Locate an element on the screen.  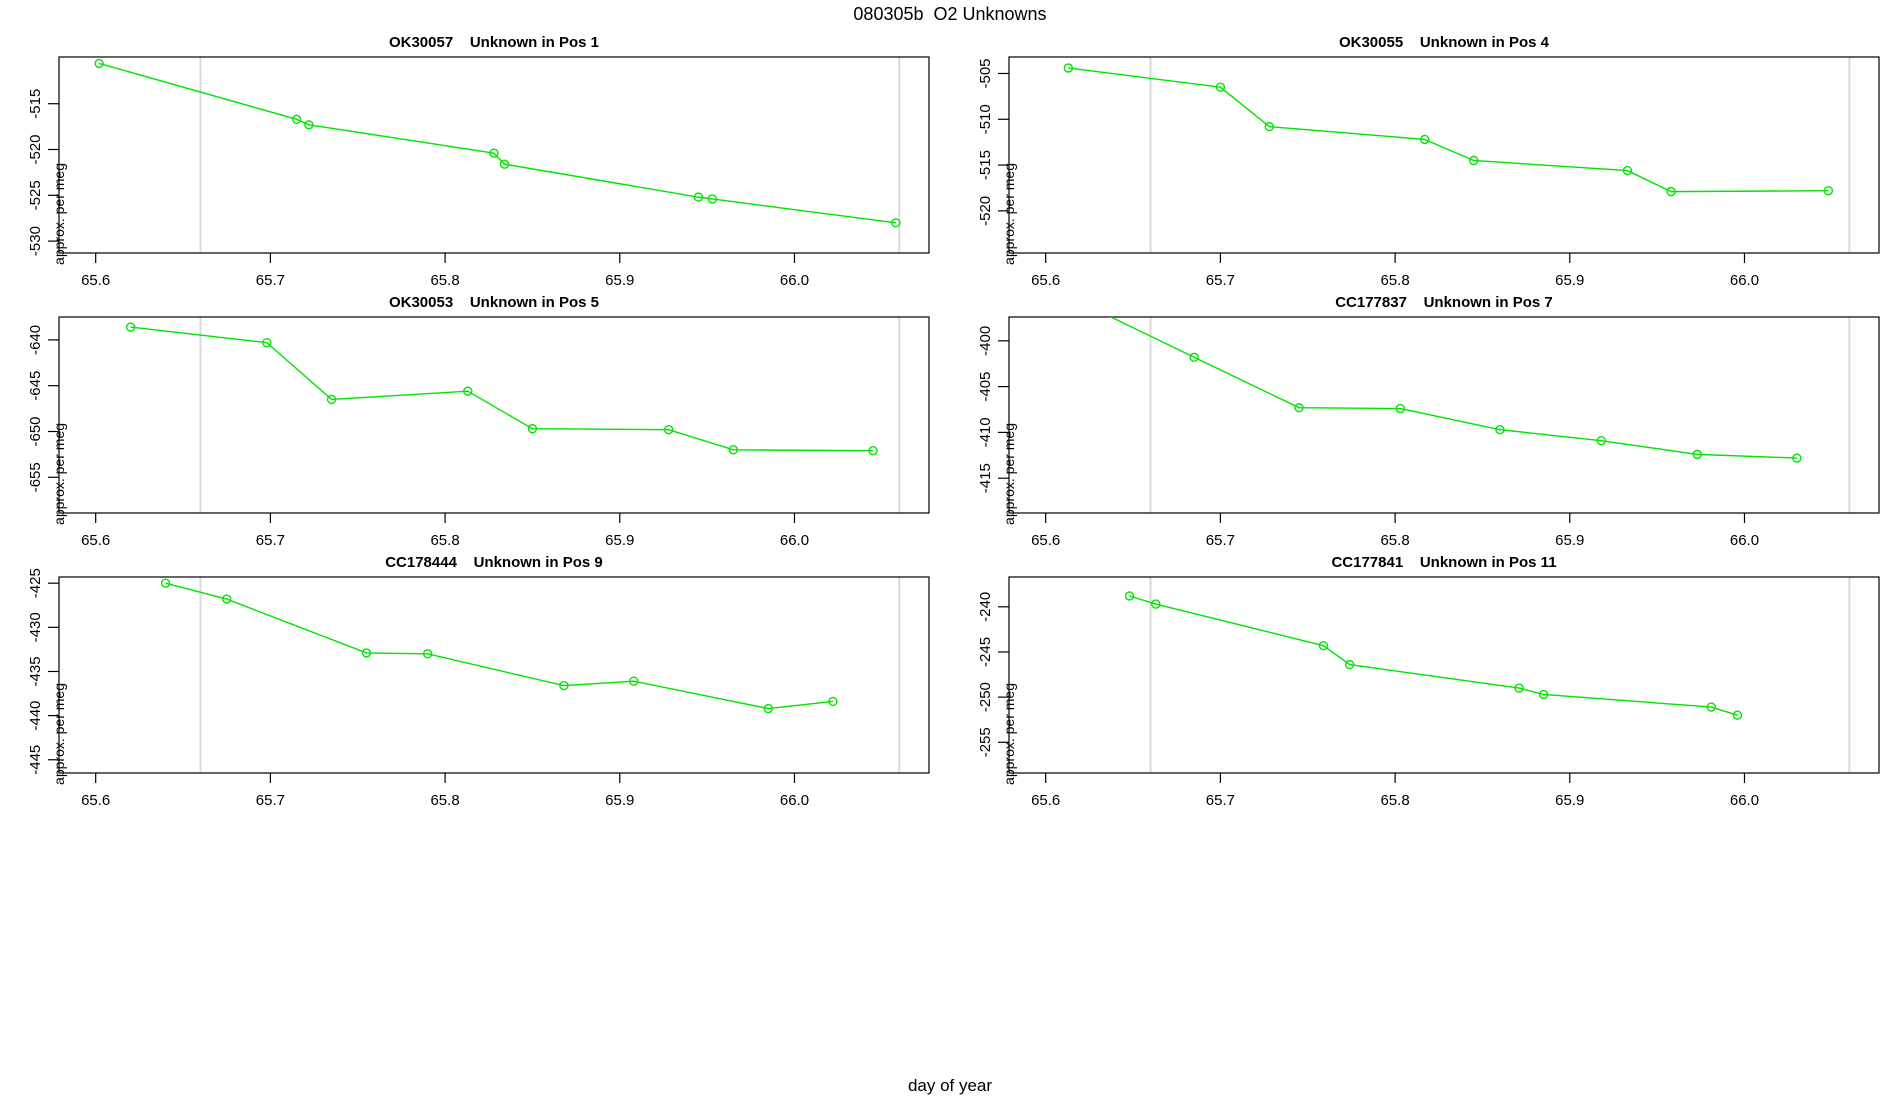
y-tick-label: -255 is located at coordinates (985, 742).